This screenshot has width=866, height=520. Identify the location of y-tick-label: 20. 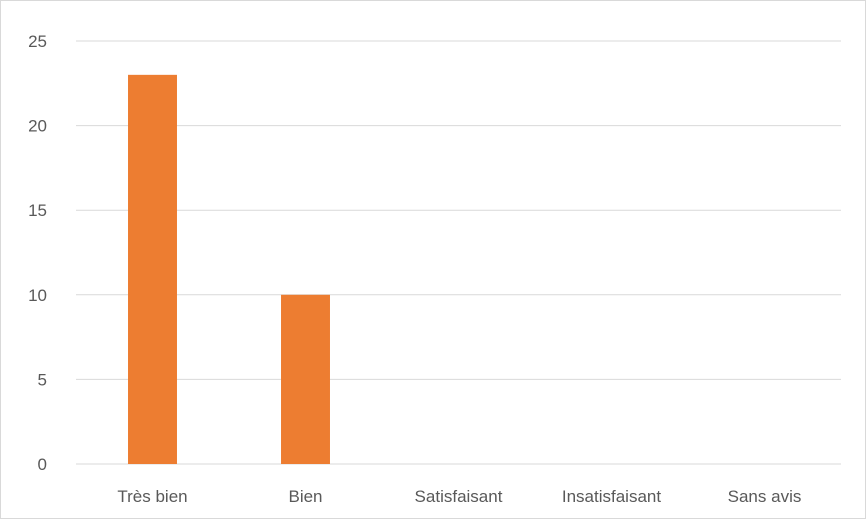
(37, 126).